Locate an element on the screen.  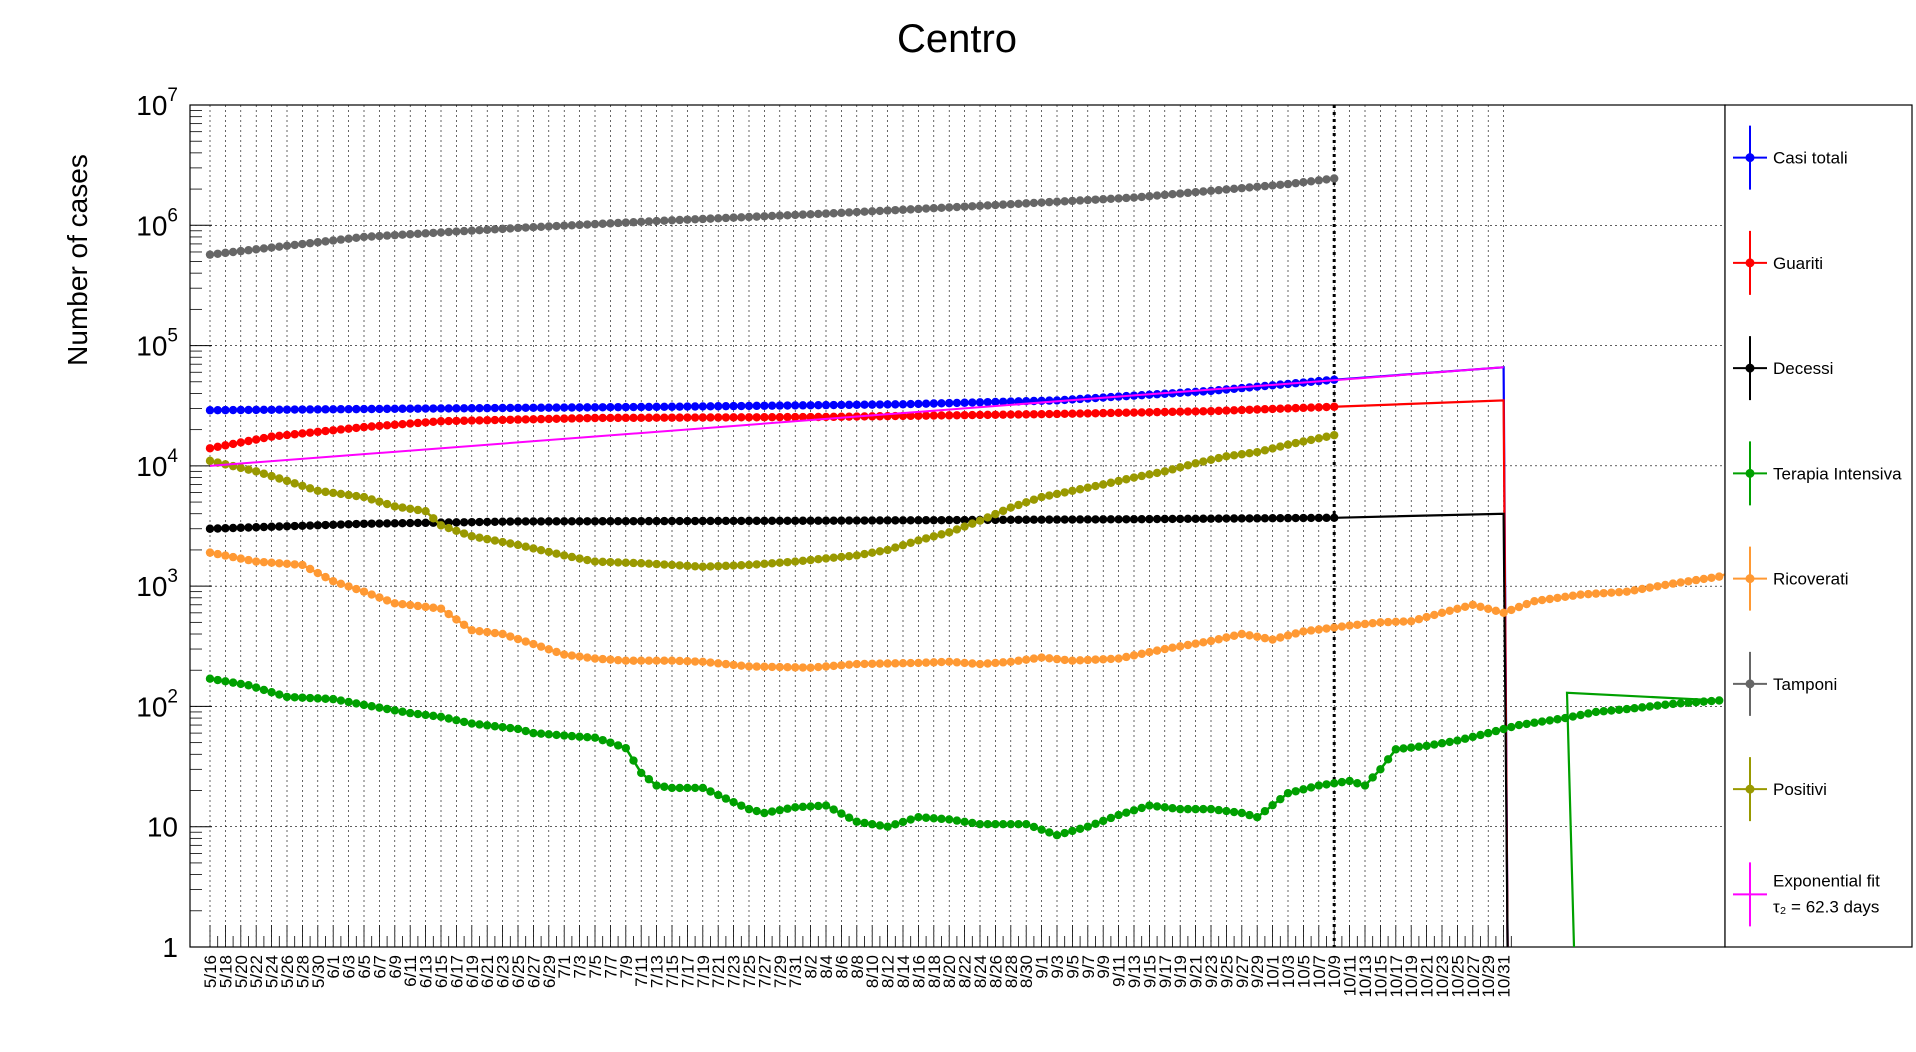
x-tick-label: 6/15 is located at coordinates (441, 971).